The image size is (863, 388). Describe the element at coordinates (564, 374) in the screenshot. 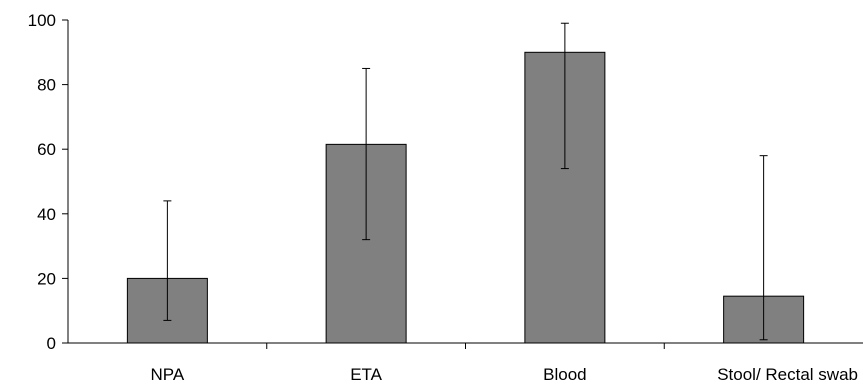

I see `x-tick-label: Blood` at that location.